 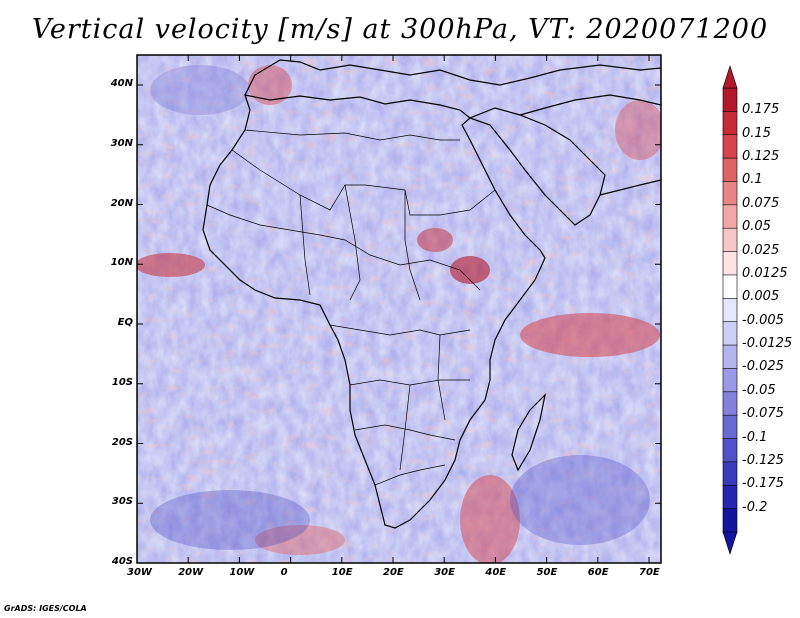 I want to click on lat-tick-label: 10S, so click(x=122, y=382).